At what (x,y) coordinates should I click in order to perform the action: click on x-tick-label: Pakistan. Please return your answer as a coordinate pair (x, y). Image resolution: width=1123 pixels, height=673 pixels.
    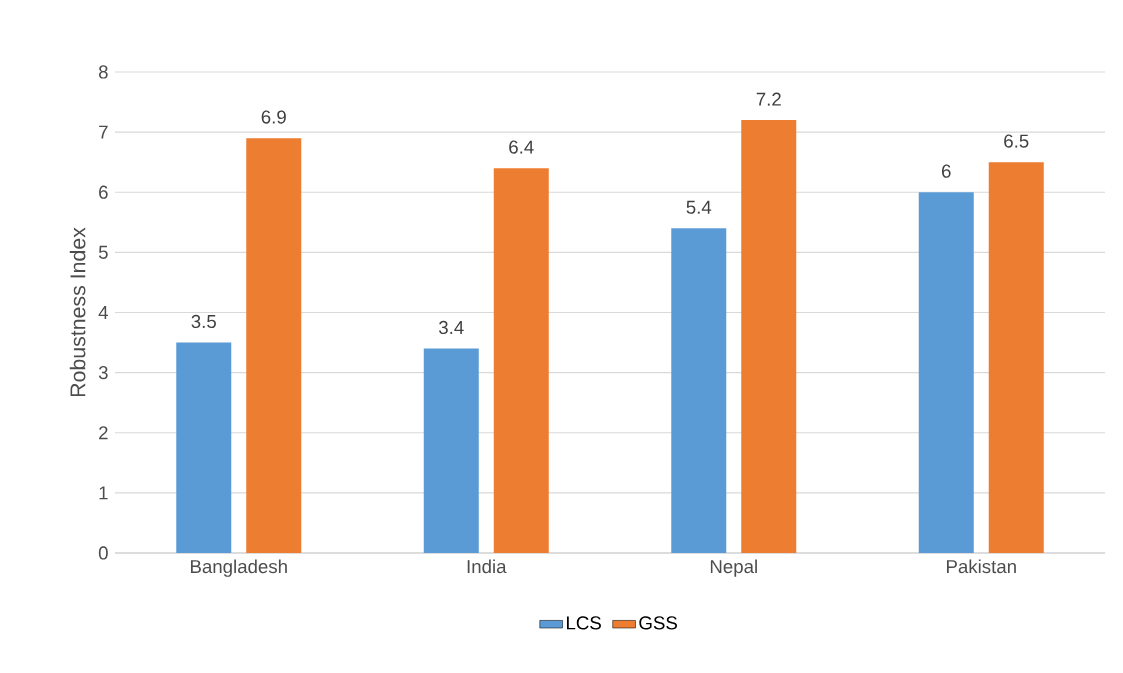
    Looking at the image, I should click on (981, 566).